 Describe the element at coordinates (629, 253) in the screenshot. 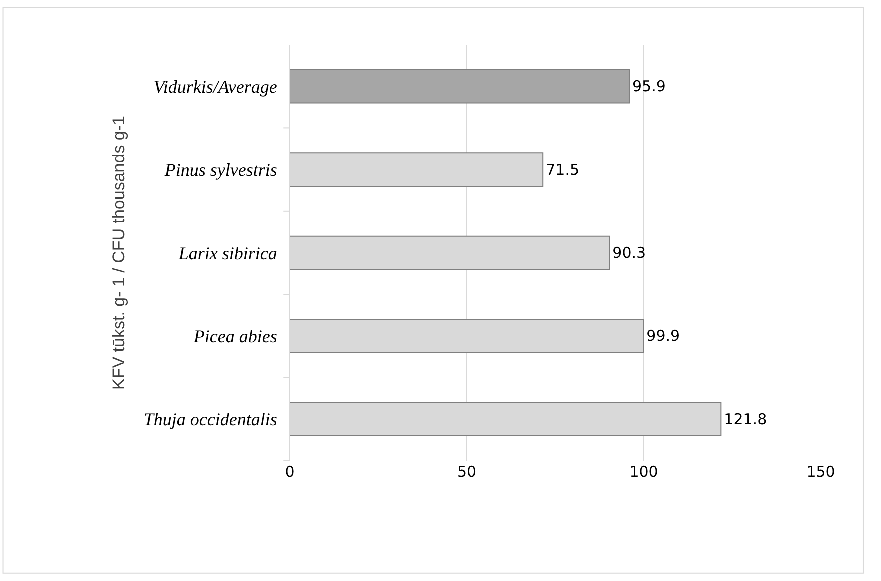

I see `data-label: 90.3` at that location.